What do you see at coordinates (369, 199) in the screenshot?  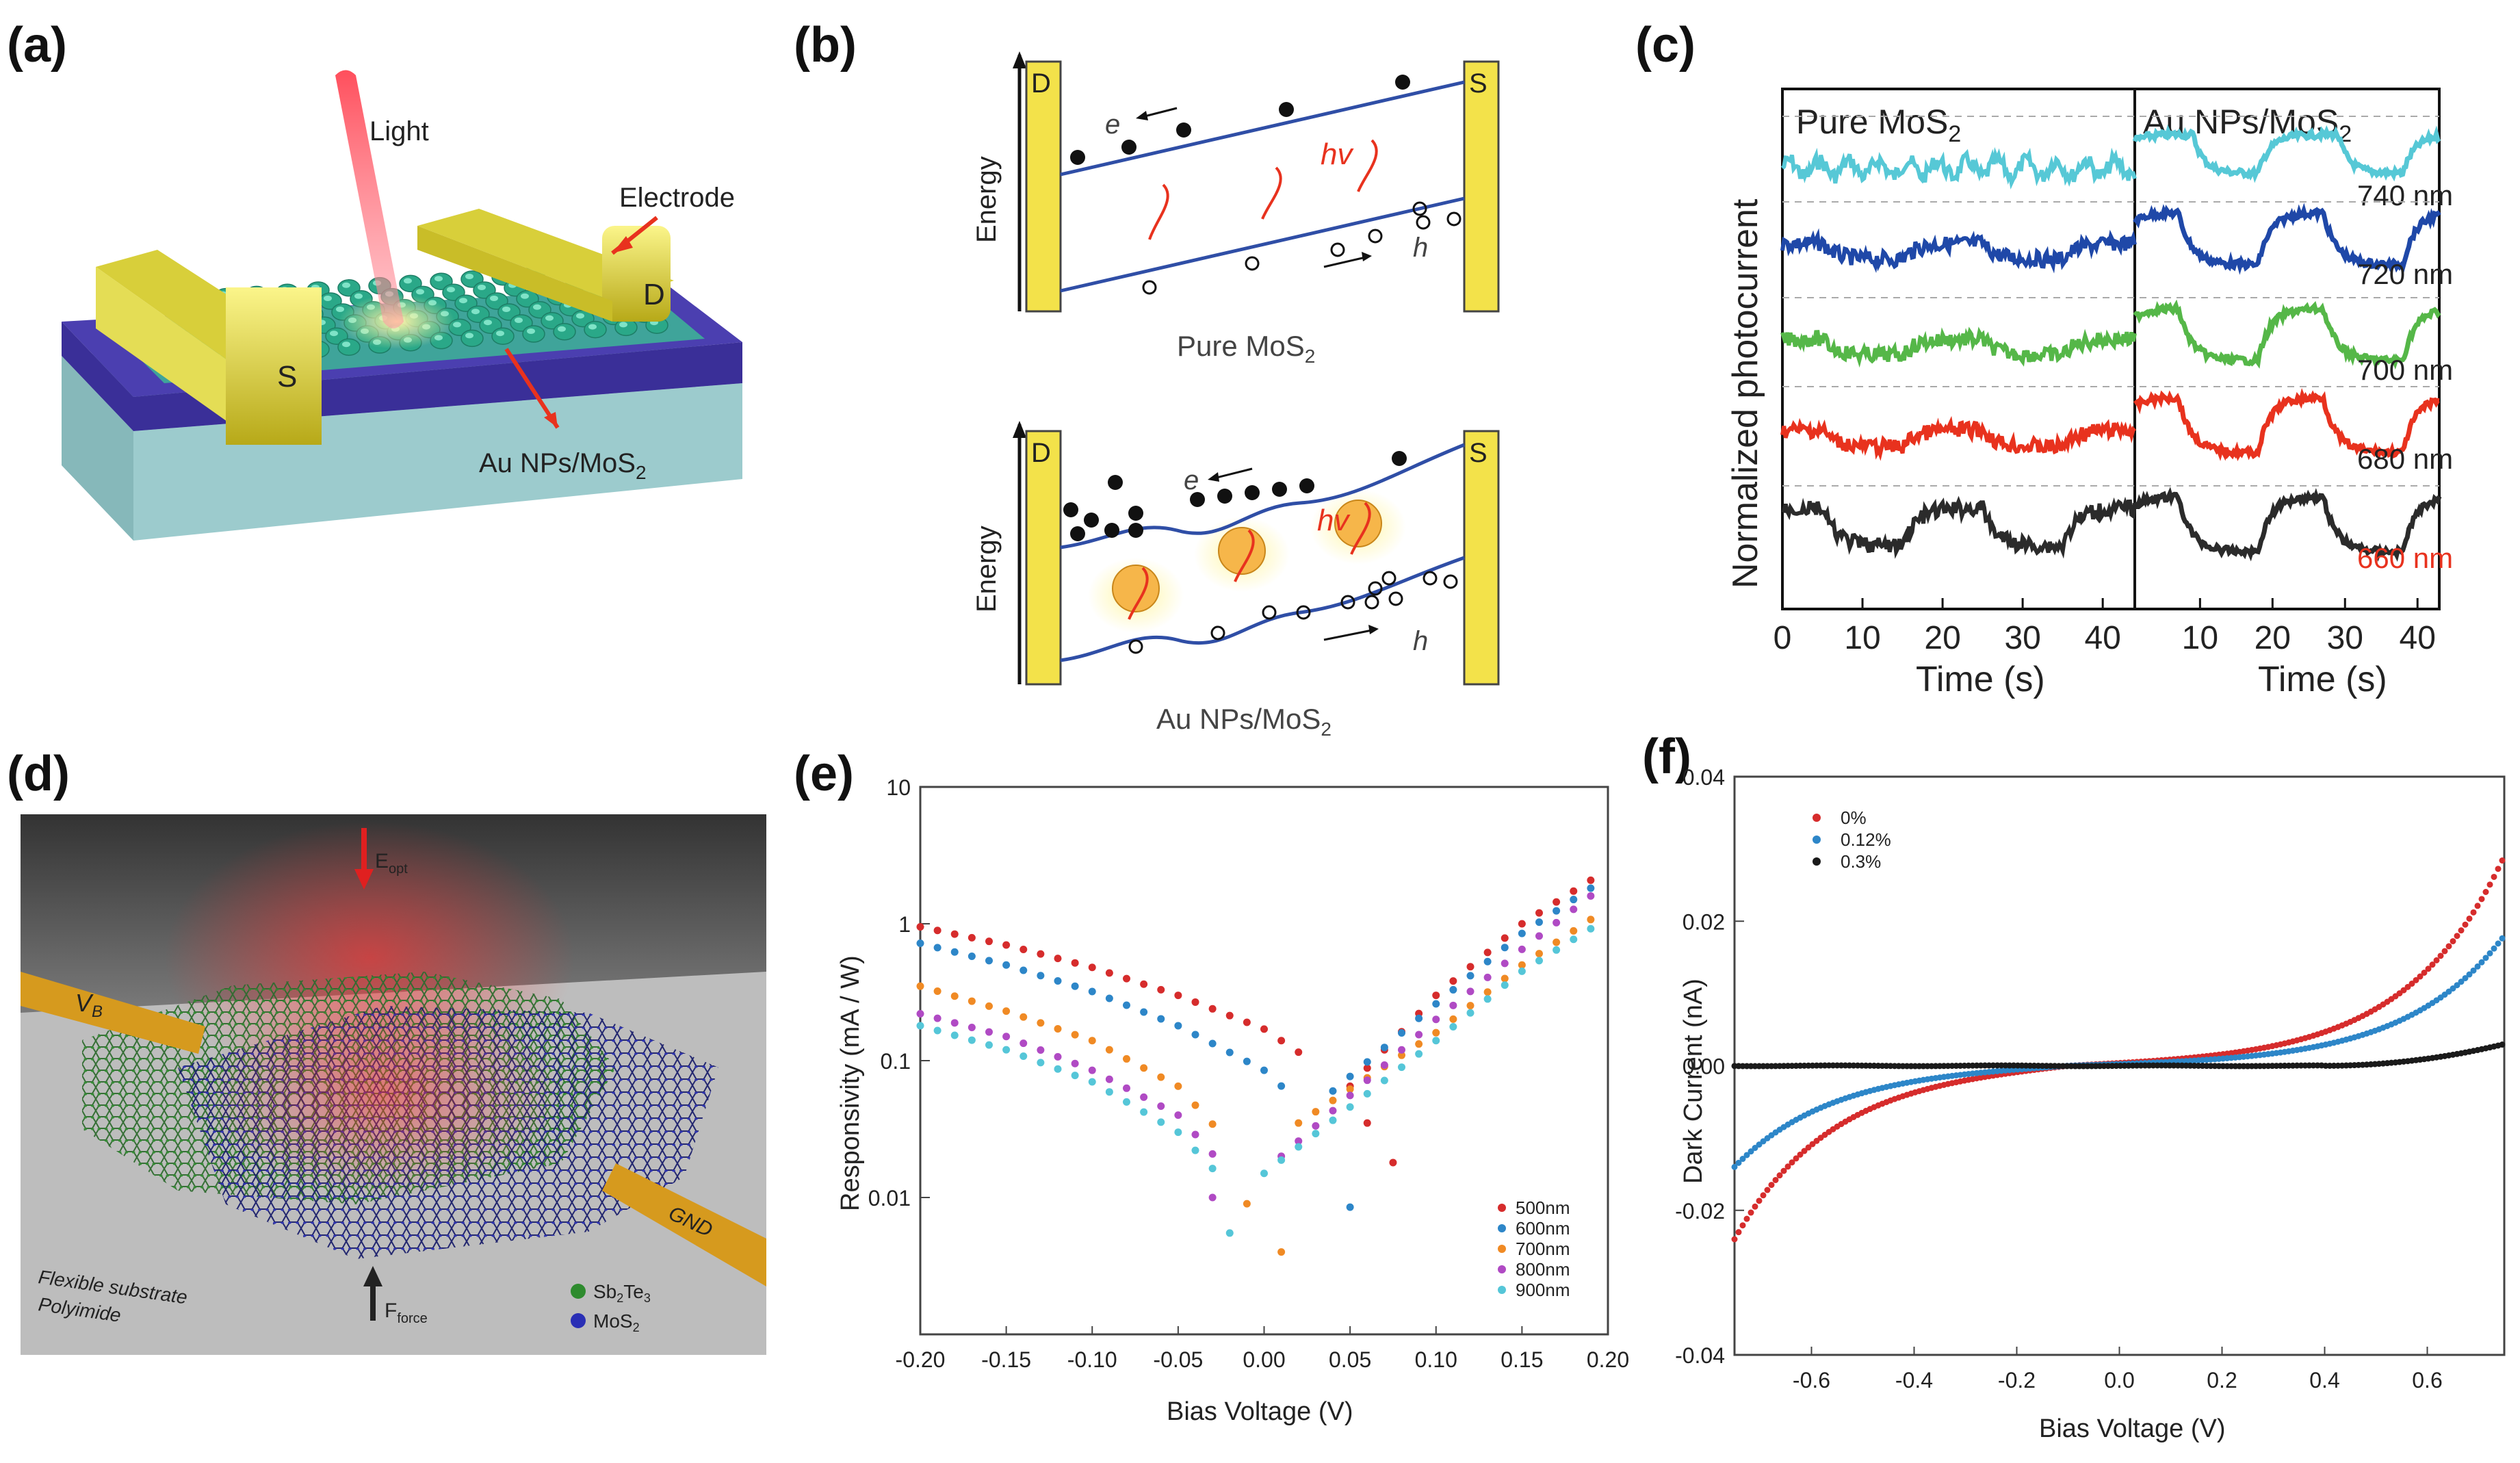 I see `light-beam` at bounding box center [369, 199].